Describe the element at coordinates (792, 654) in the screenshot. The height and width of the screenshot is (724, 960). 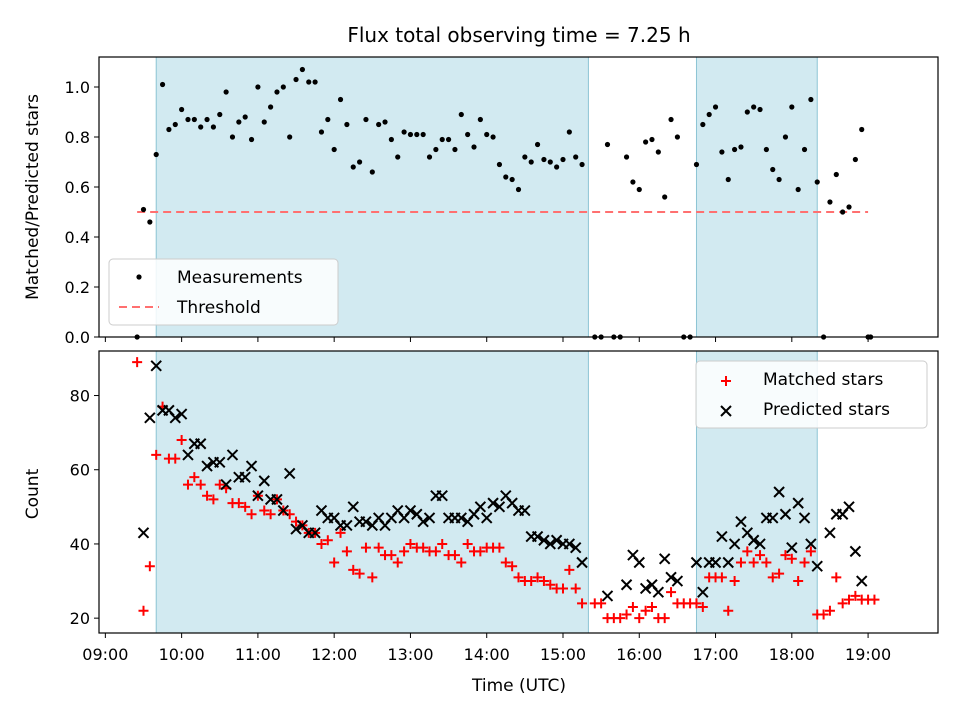
I see `x-tick-label: 18:00` at that location.